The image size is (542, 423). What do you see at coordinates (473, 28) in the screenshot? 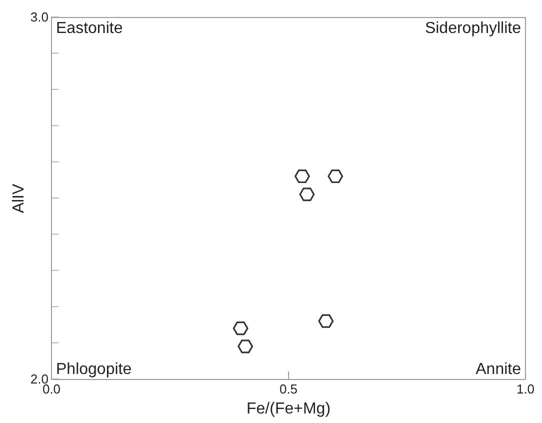
I see `annotation: Siderophyllite` at bounding box center [473, 28].